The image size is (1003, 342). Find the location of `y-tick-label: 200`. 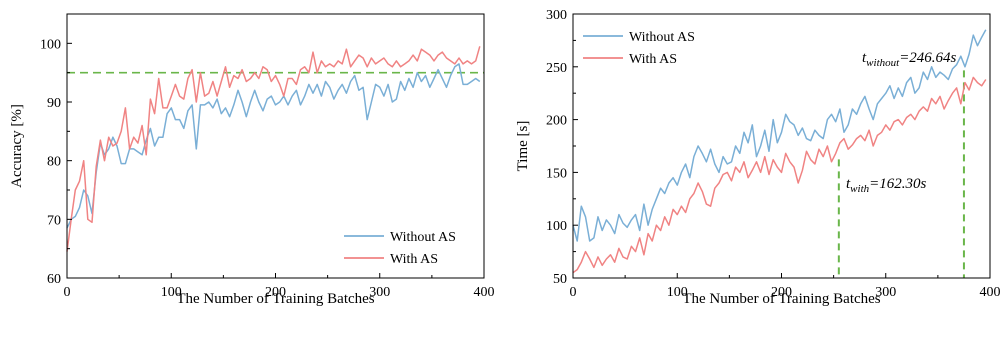

y-tick-label: 200 is located at coordinates (556, 121).